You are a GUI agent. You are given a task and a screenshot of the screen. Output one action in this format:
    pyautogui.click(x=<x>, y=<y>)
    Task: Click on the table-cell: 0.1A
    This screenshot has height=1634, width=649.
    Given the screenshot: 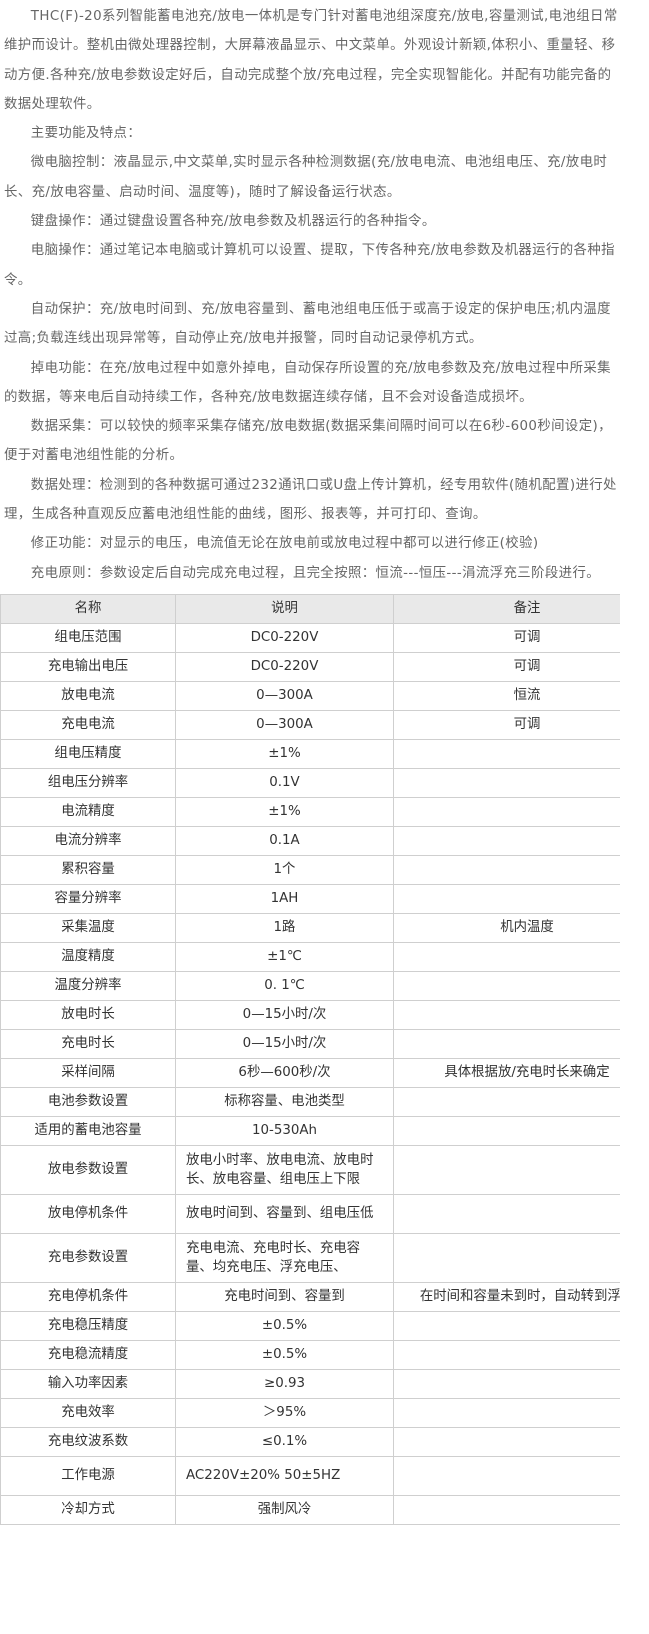 What is the action you would take?
    pyautogui.click(x=284, y=840)
    